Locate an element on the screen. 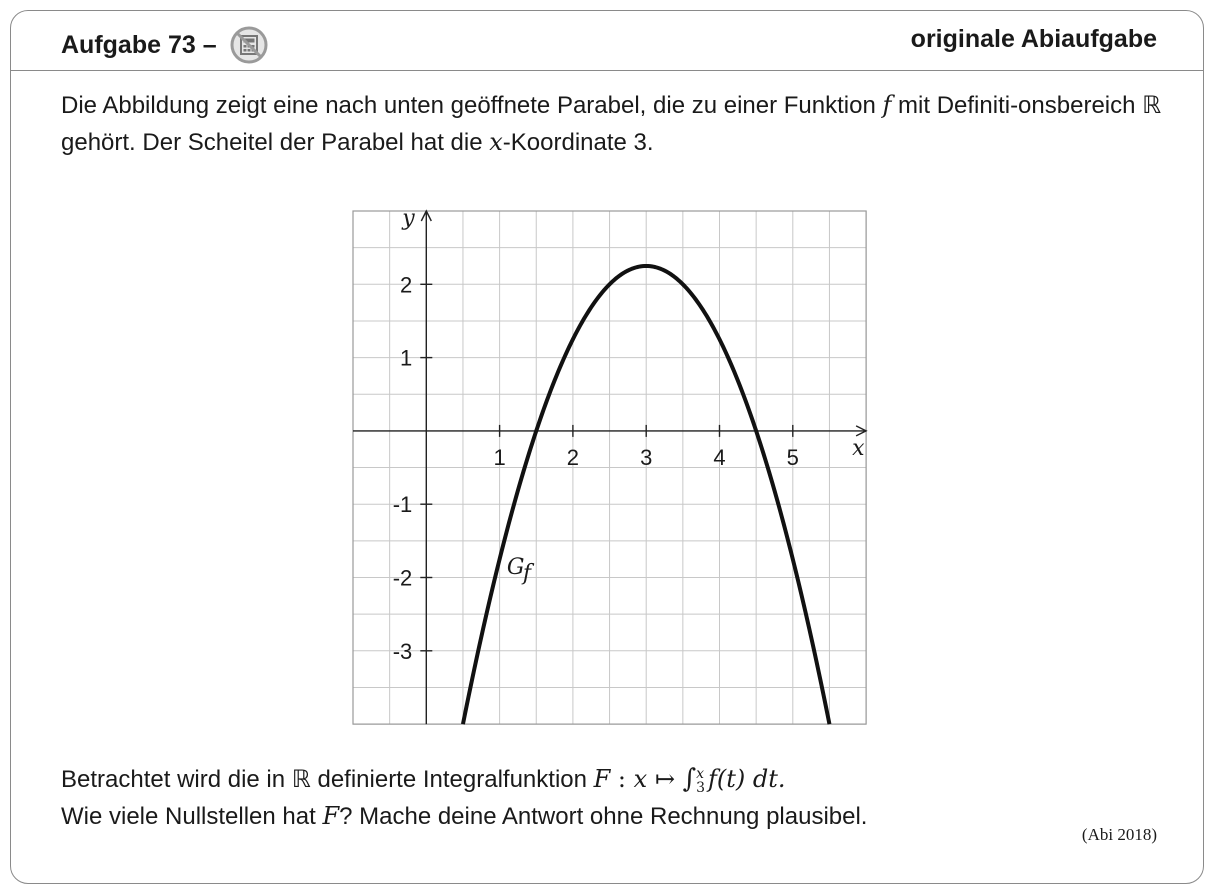 The height and width of the screenshot is (894, 1213). x-tick-label: 5 is located at coordinates (793, 457).